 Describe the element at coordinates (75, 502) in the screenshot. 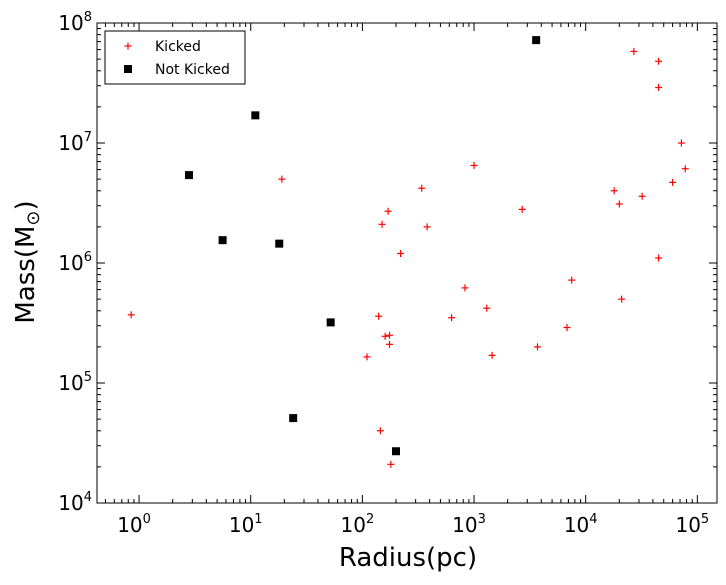

I see `y-tick-label: 104` at that location.